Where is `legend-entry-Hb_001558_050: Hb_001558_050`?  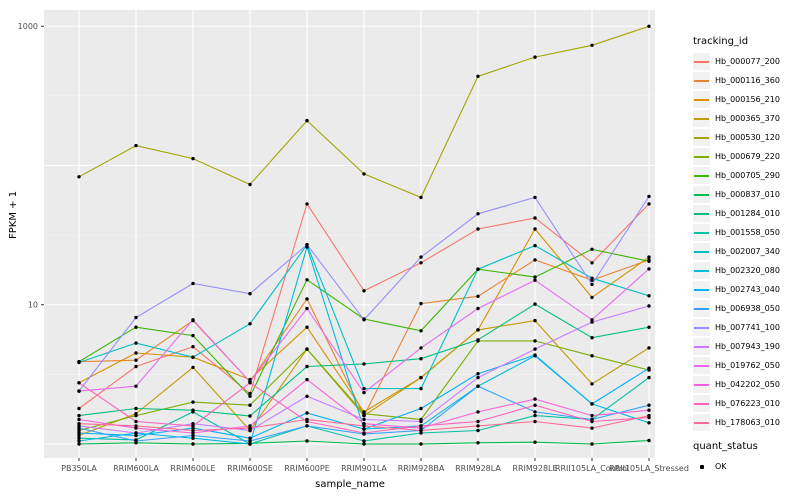
legend-entry-Hb_001558_050: Hb_001558_050 is located at coordinates (746, 232).